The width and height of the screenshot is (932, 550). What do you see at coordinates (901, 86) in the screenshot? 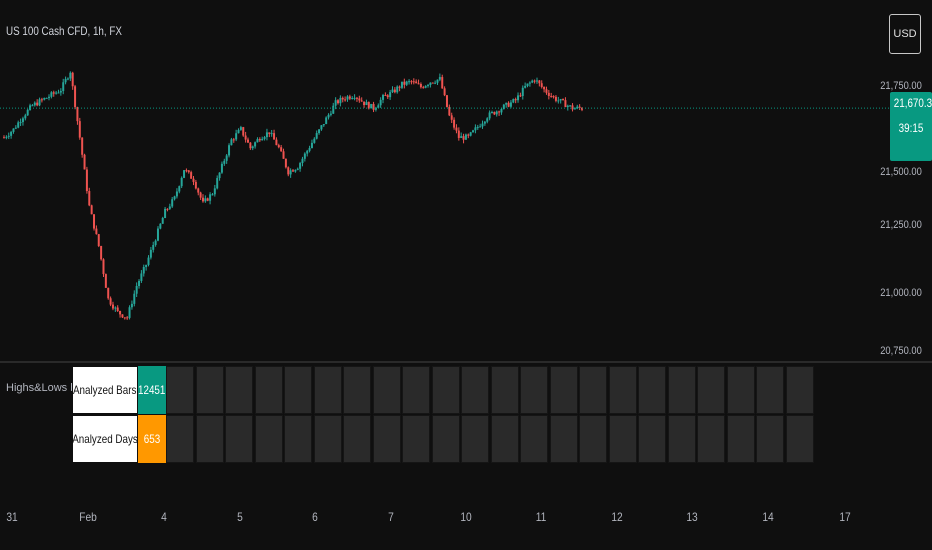
I see `y-tick-label: 21,750.00` at bounding box center [901, 86].